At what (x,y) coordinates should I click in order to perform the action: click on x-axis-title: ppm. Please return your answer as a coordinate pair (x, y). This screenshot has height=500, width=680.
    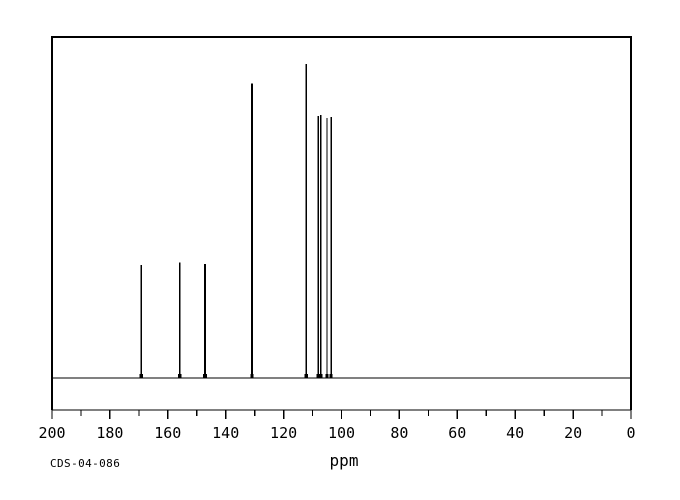
    Looking at the image, I should click on (344, 460).